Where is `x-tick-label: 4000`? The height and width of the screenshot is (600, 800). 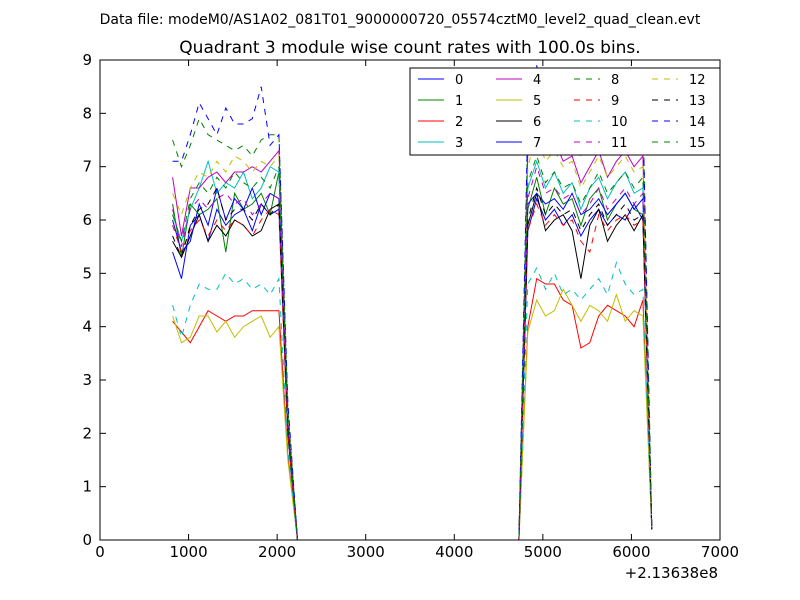
x-tick-label: 4000 is located at coordinates (454, 552).